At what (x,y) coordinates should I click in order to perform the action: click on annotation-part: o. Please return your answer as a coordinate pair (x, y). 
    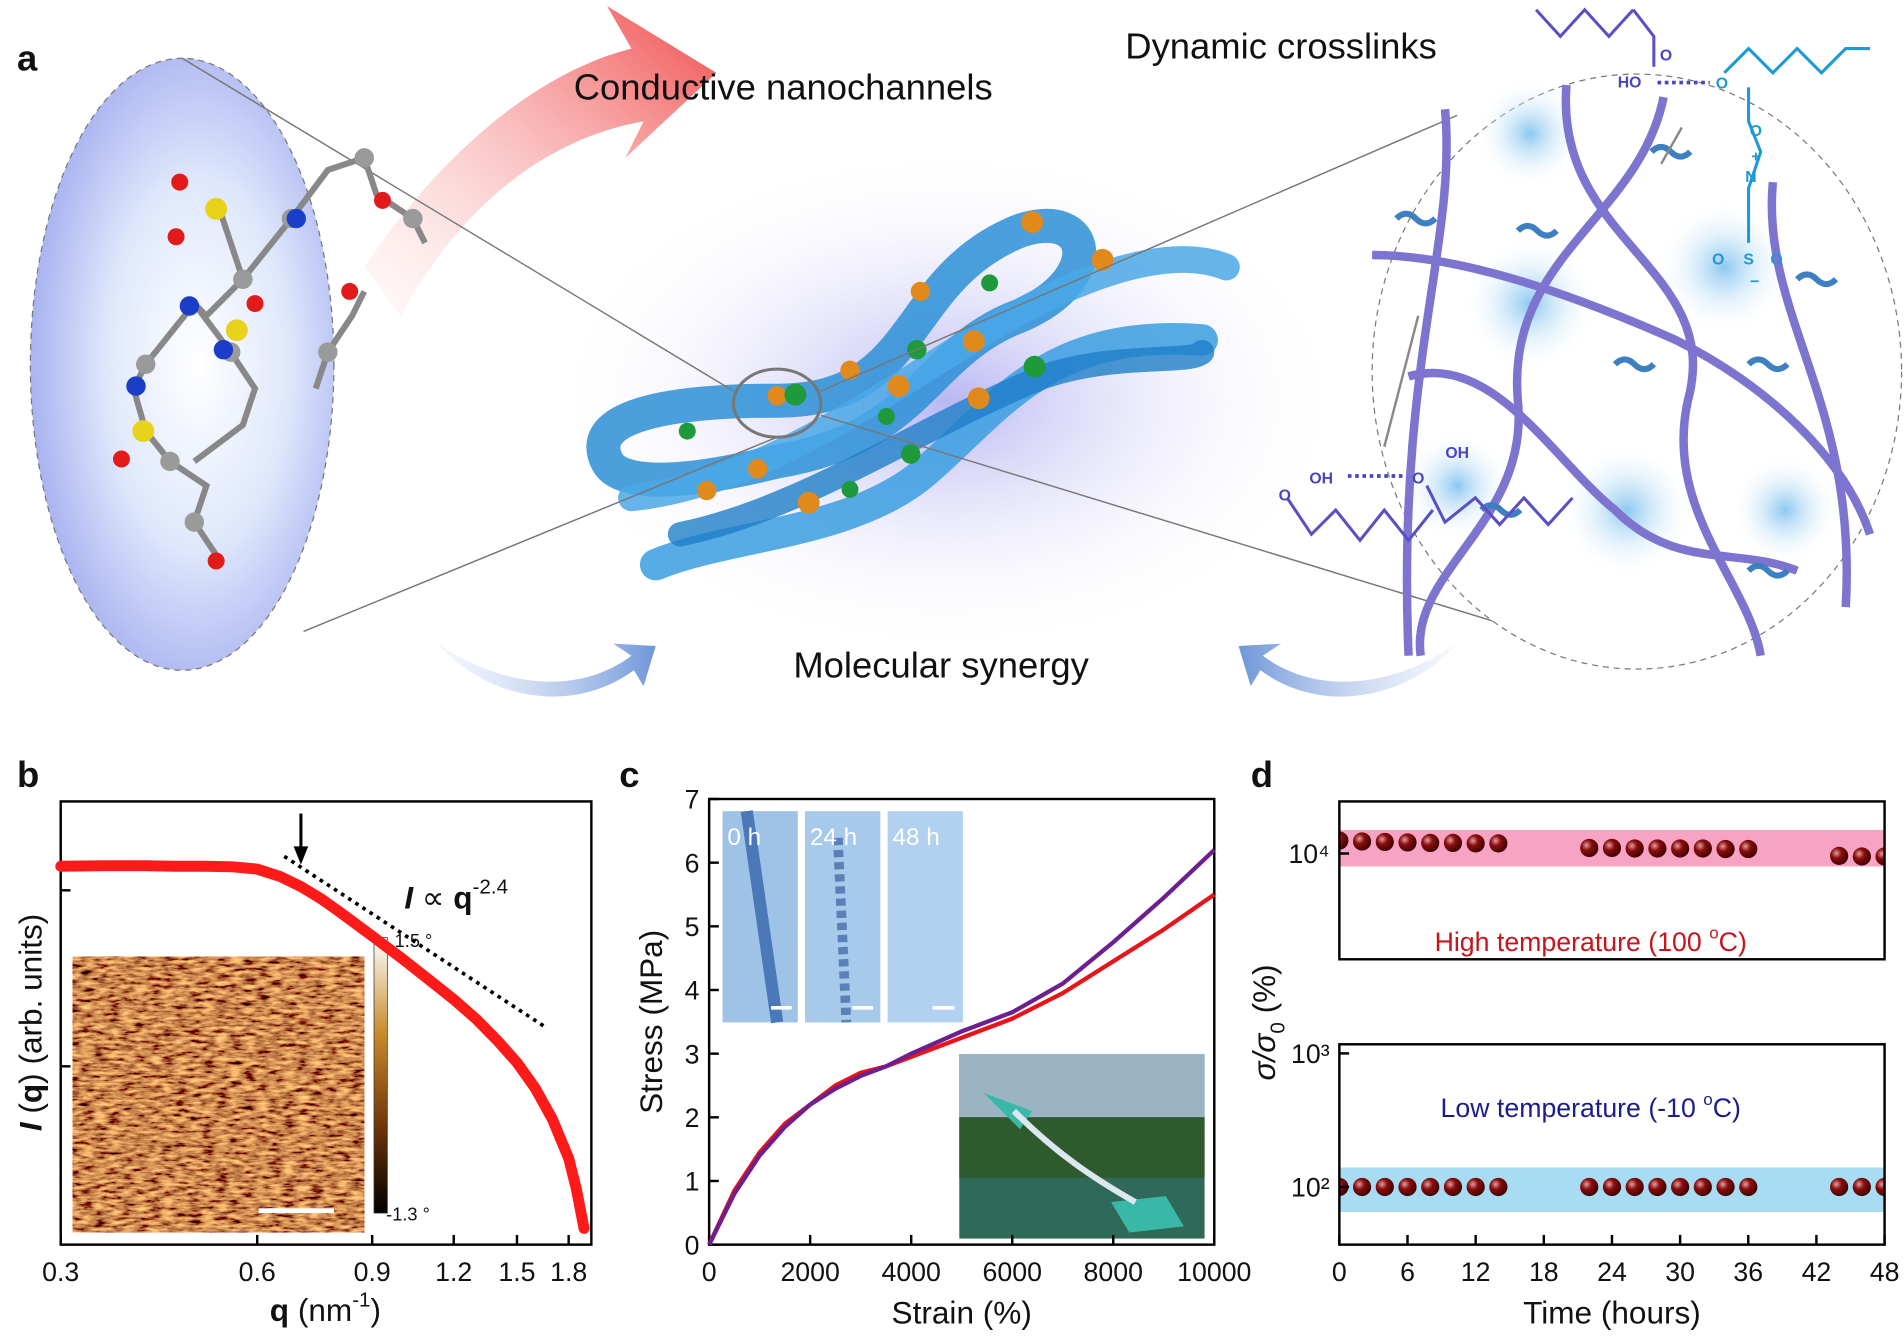
    Looking at the image, I should click on (1707, 1099).